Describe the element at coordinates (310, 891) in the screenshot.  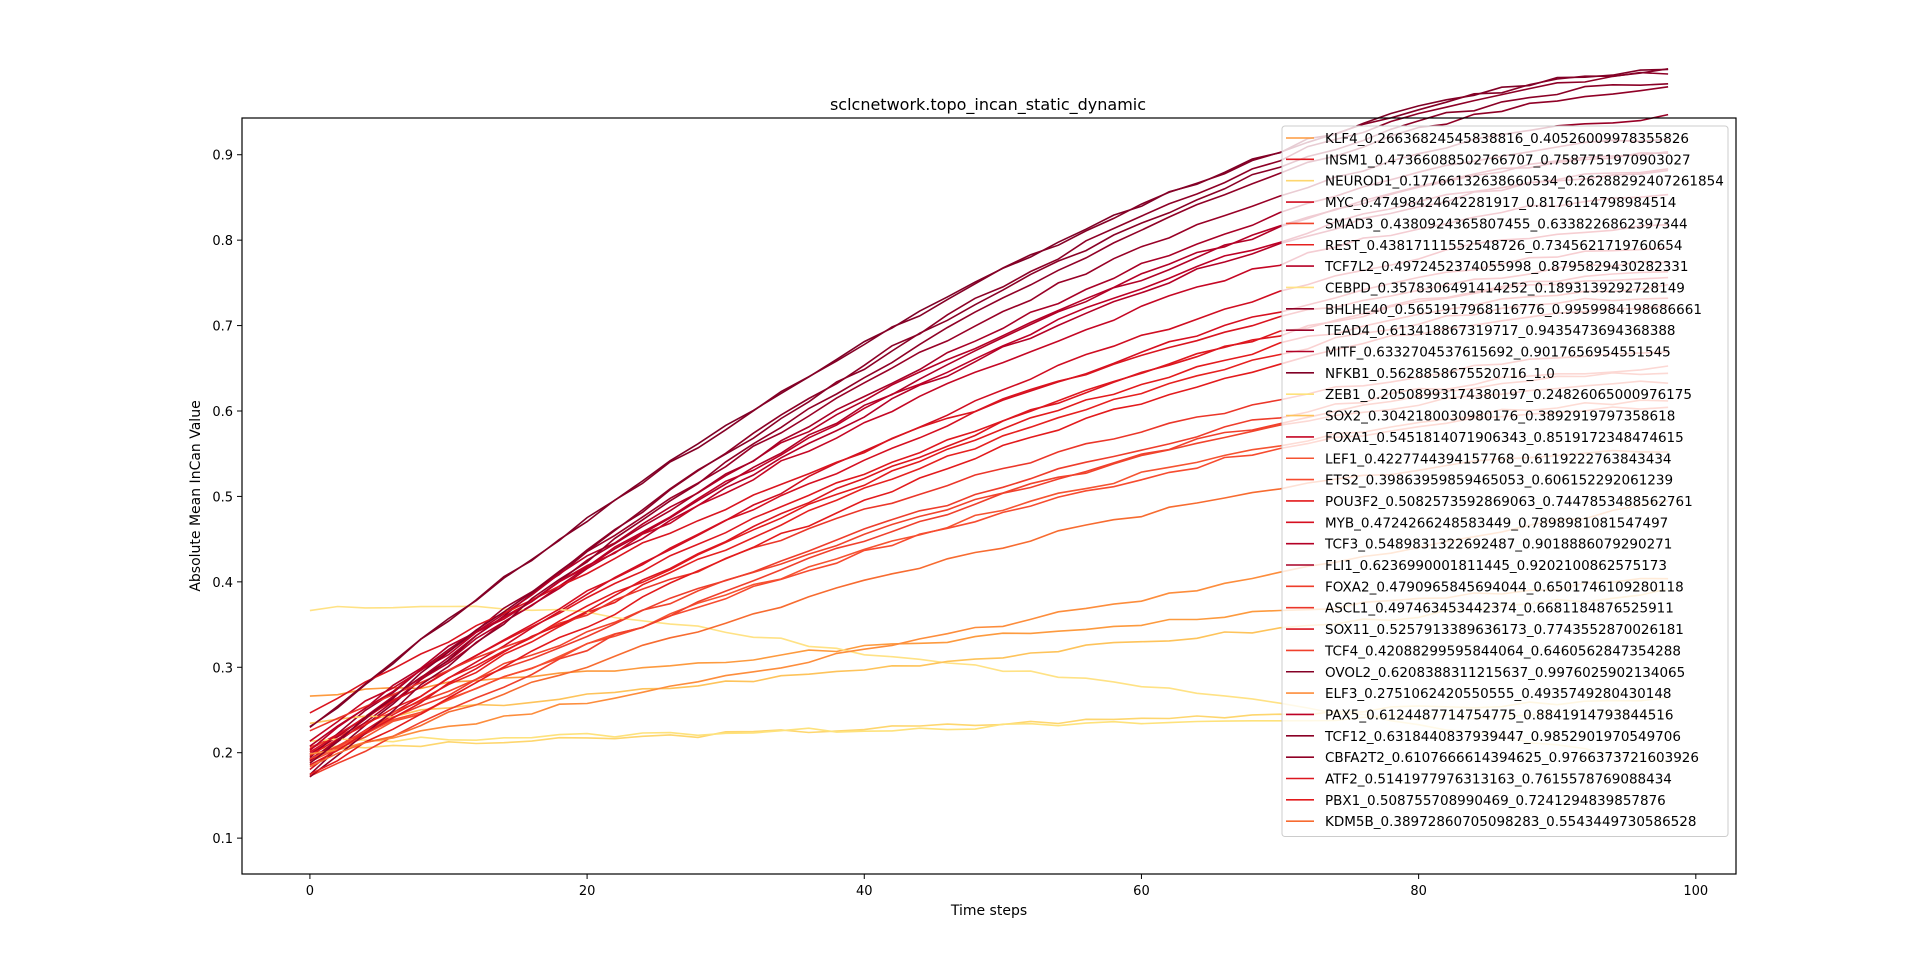
I see `x-tick-label: 0` at that location.